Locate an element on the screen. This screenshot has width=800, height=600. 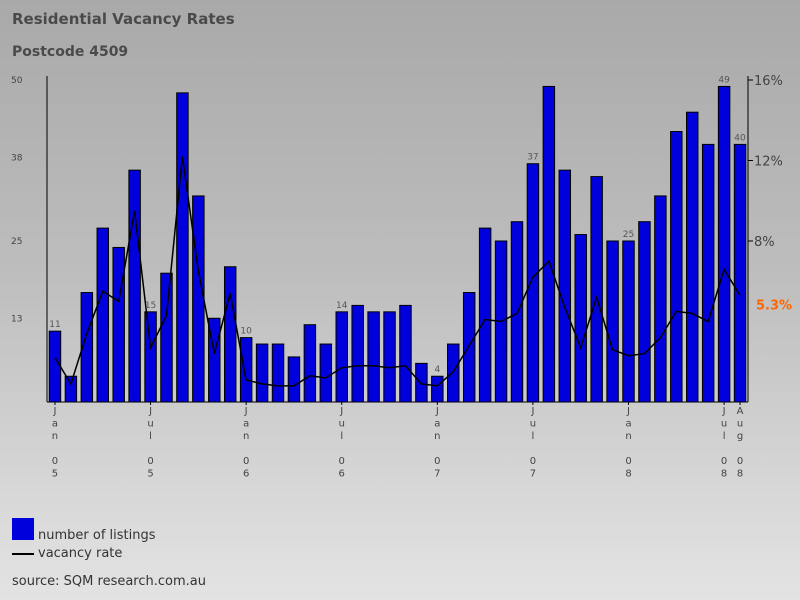
legend-bar-label: number of listings is located at coordinates (97, 535).